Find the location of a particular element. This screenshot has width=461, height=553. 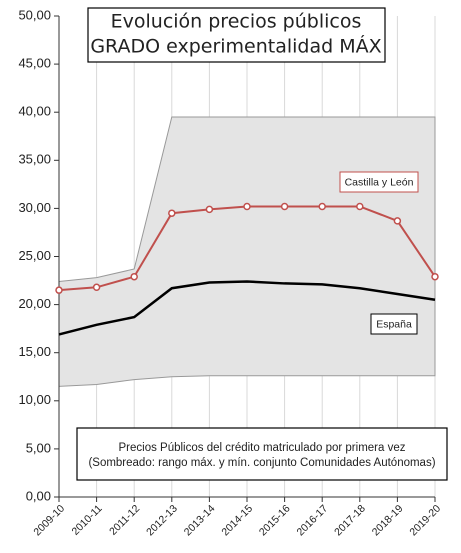

y-tick-label: 40,00 is located at coordinates (34, 111).